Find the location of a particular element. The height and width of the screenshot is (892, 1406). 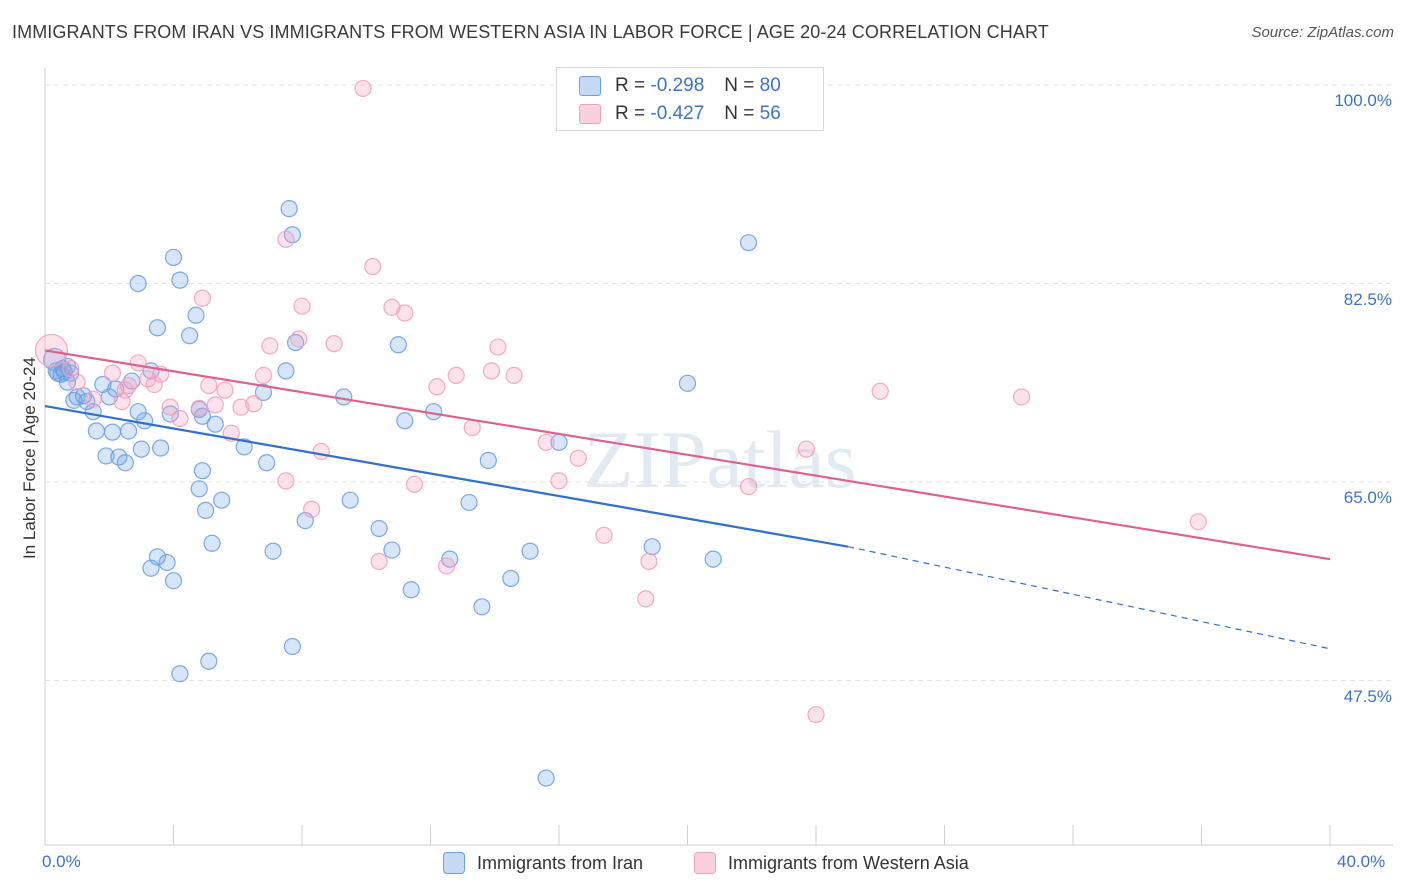

legend-row-iran: R = -0.298 N = 80 is located at coordinates (680, 86).